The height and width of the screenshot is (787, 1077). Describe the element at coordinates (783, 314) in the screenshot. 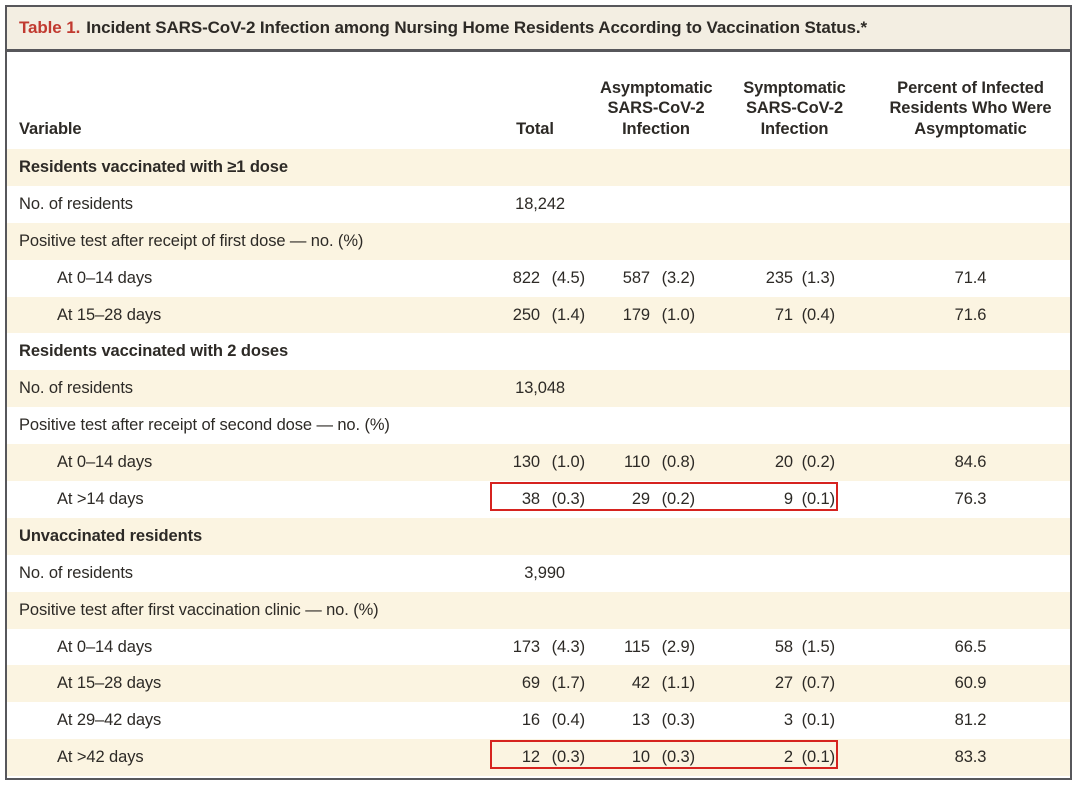

I see `cell-value-number: 71` at that location.